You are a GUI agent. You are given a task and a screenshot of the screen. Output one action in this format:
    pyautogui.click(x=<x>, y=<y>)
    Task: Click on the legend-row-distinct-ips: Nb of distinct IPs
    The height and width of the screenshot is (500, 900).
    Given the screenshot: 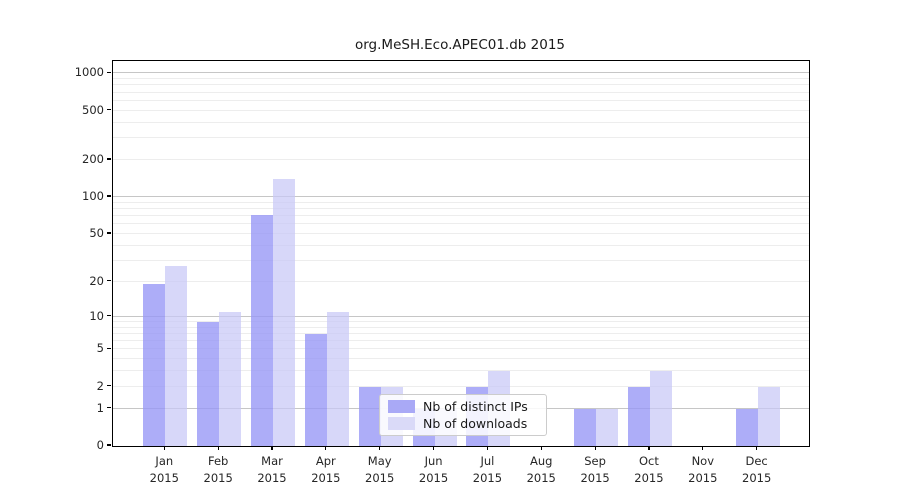 What is the action you would take?
    pyautogui.click(x=463, y=406)
    